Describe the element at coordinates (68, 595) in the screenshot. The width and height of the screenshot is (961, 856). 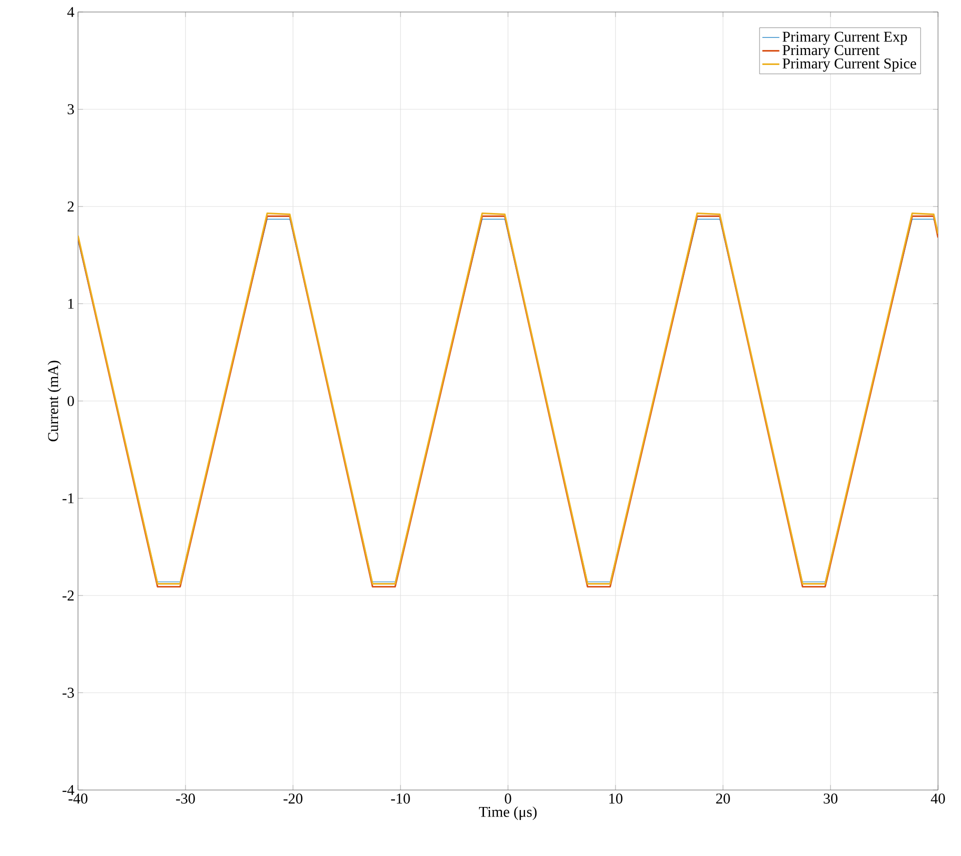
I see `y-tick-label: -2` at that location.